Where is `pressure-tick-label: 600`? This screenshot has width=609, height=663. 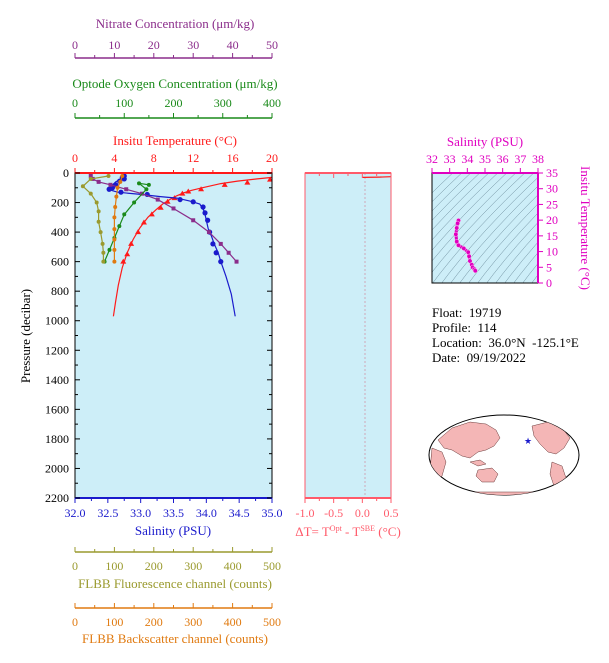
pressure-tick-label: 600 is located at coordinates (60, 262).